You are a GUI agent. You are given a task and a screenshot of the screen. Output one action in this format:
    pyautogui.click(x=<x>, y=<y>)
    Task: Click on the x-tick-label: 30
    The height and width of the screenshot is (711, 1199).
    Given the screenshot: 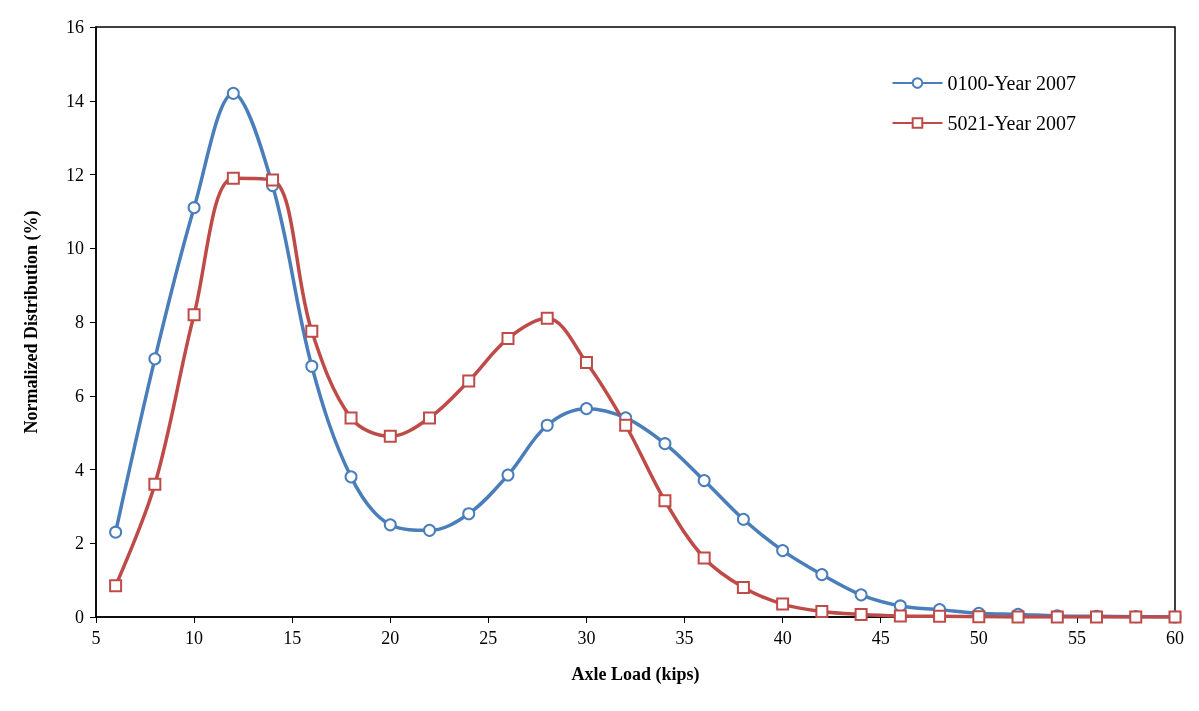 What is the action you would take?
    pyautogui.click(x=586, y=638)
    